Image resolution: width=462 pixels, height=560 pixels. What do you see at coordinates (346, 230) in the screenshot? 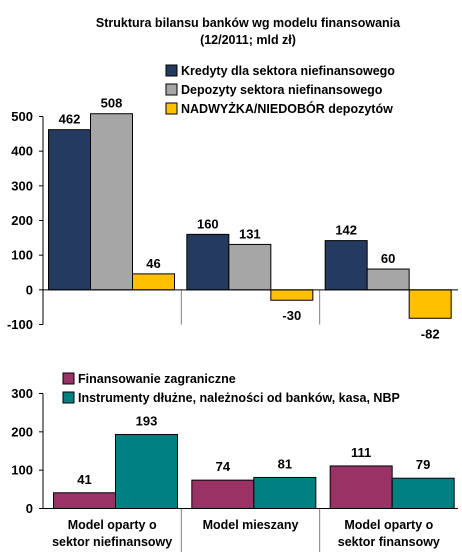
I see `data-label: 142` at bounding box center [346, 230].